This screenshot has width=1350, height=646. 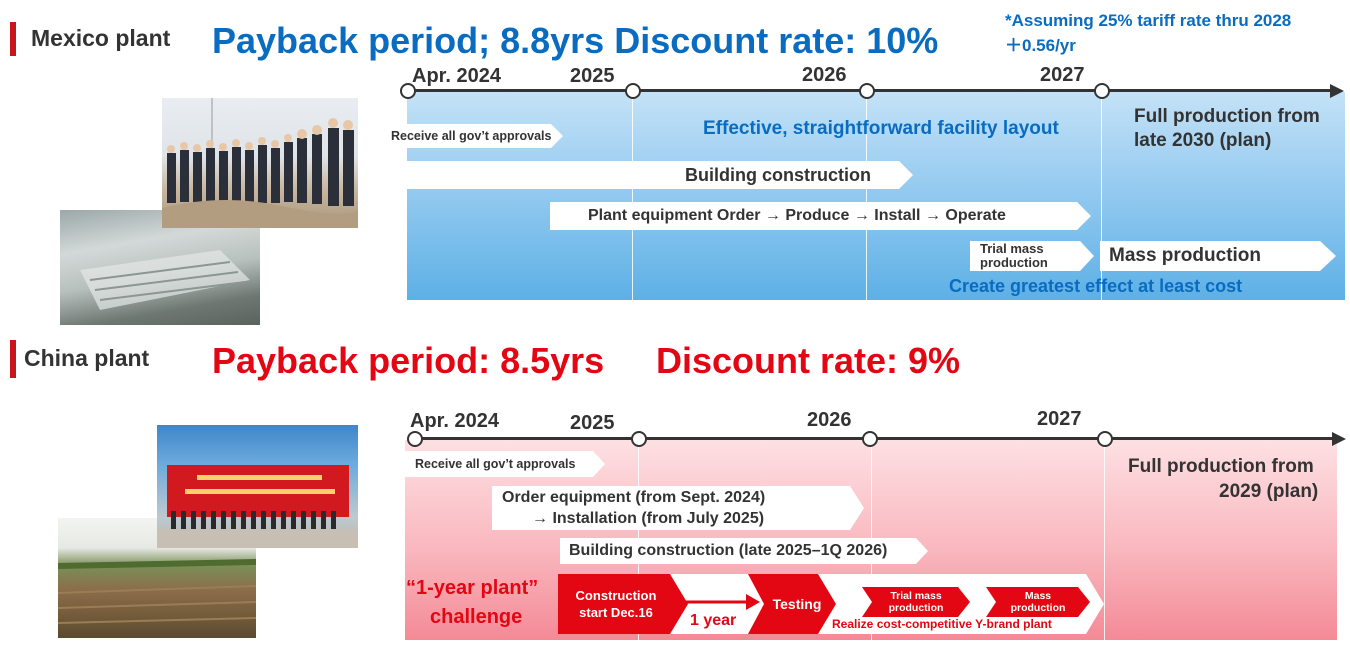 What do you see at coordinates (721, 602) in the screenshot?
I see `china-one-year-arrow-icon` at bounding box center [721, 602].